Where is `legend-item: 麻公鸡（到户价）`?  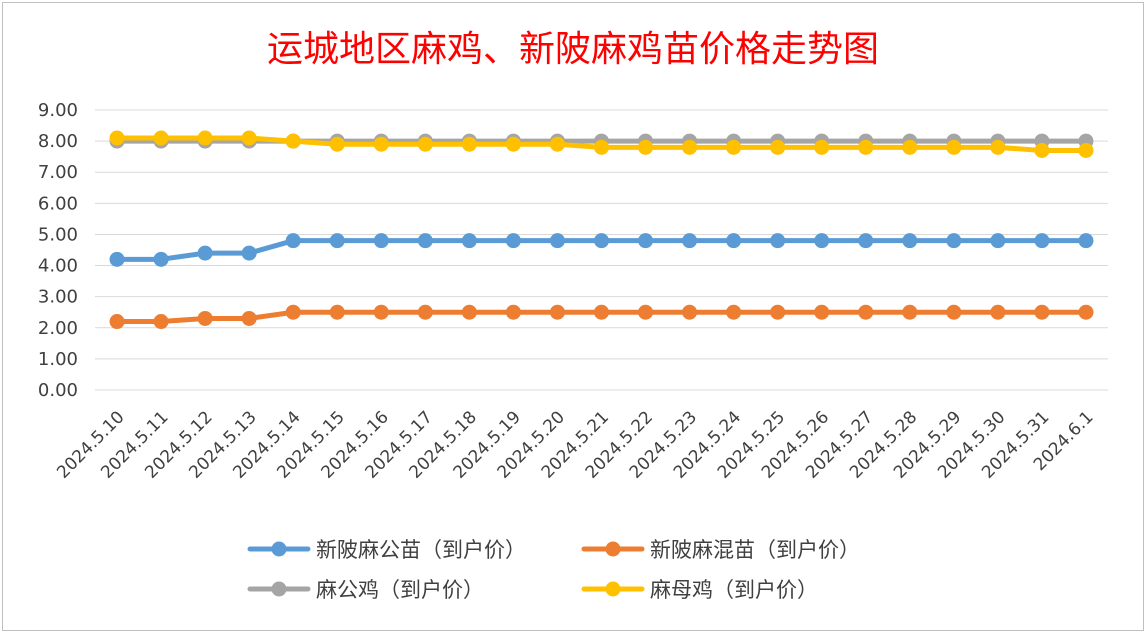 legend-item: 麻公鸡（到户价） is located at coordinates (365, 590).